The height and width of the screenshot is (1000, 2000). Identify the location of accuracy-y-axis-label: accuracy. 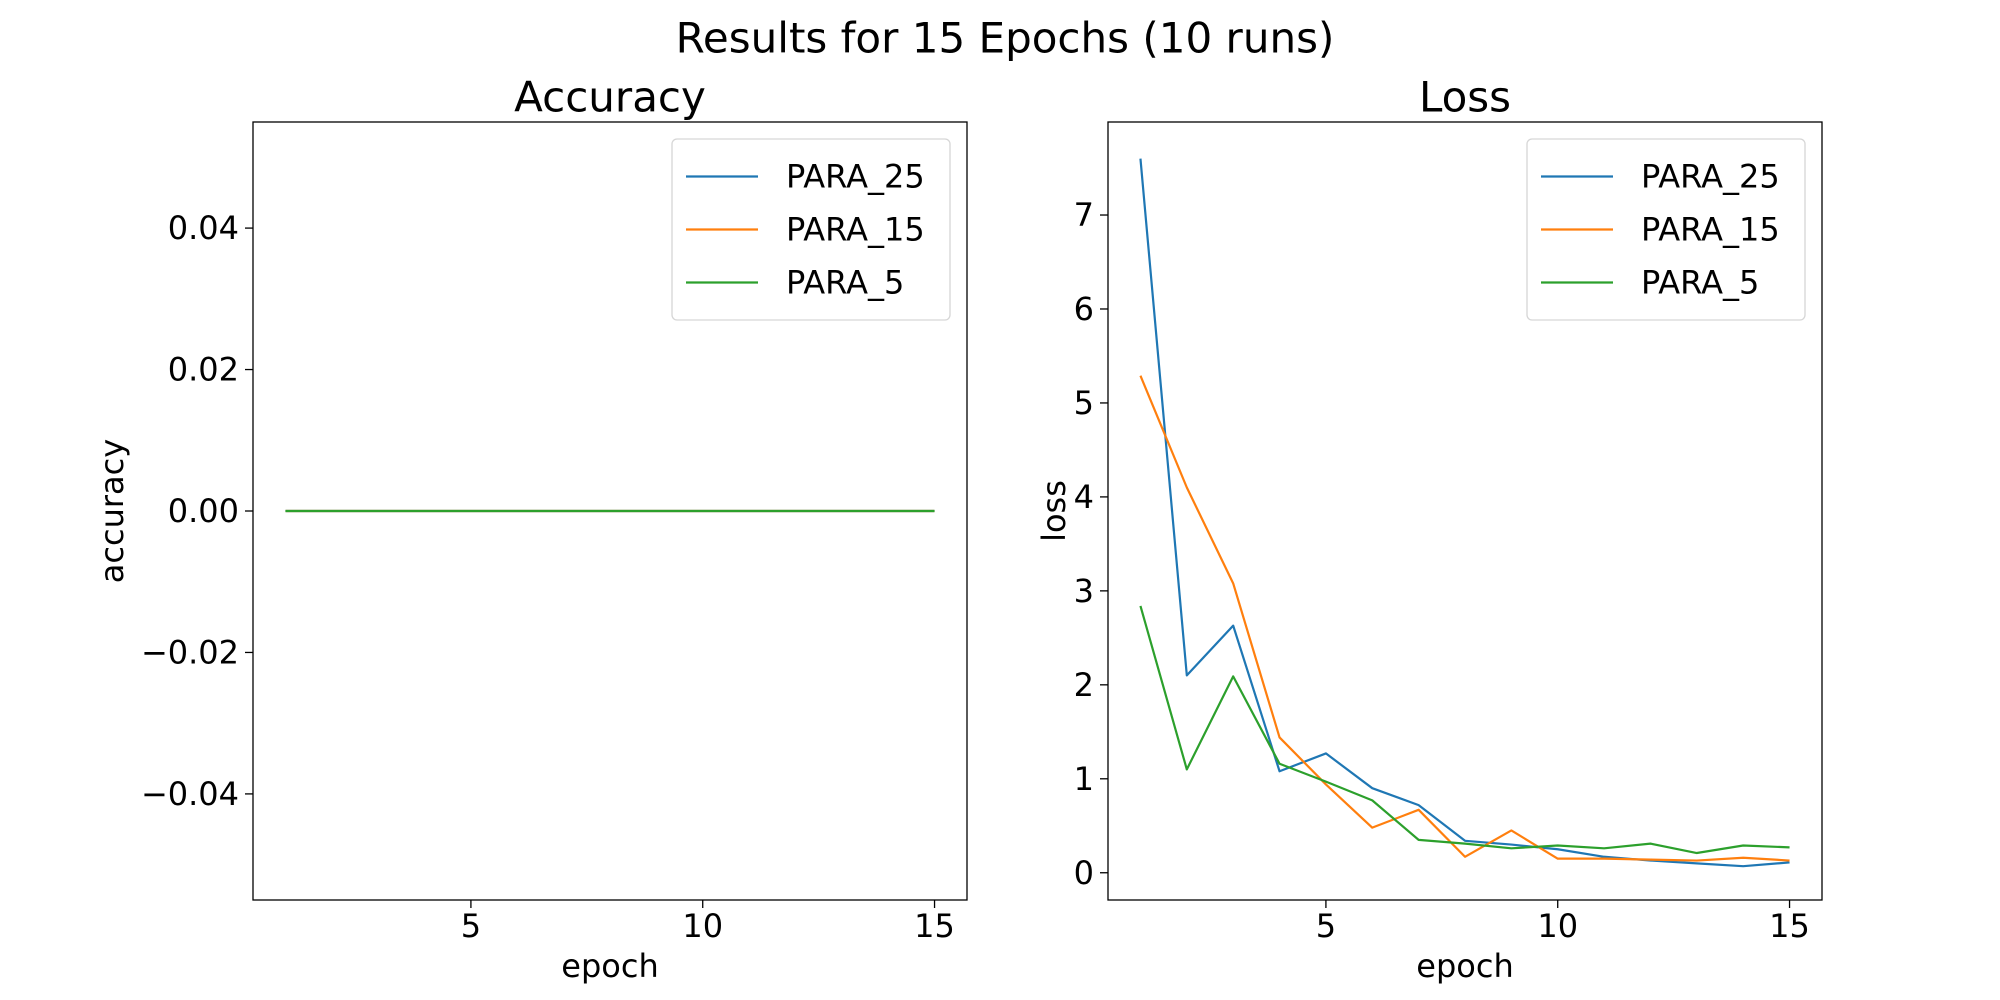
(112, 511).